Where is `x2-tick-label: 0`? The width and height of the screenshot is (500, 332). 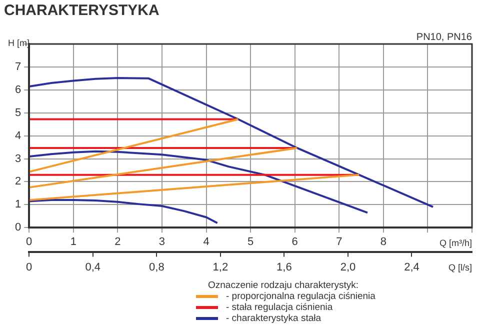 x2-tick-label: 0 is located at coordinates (29, 267).